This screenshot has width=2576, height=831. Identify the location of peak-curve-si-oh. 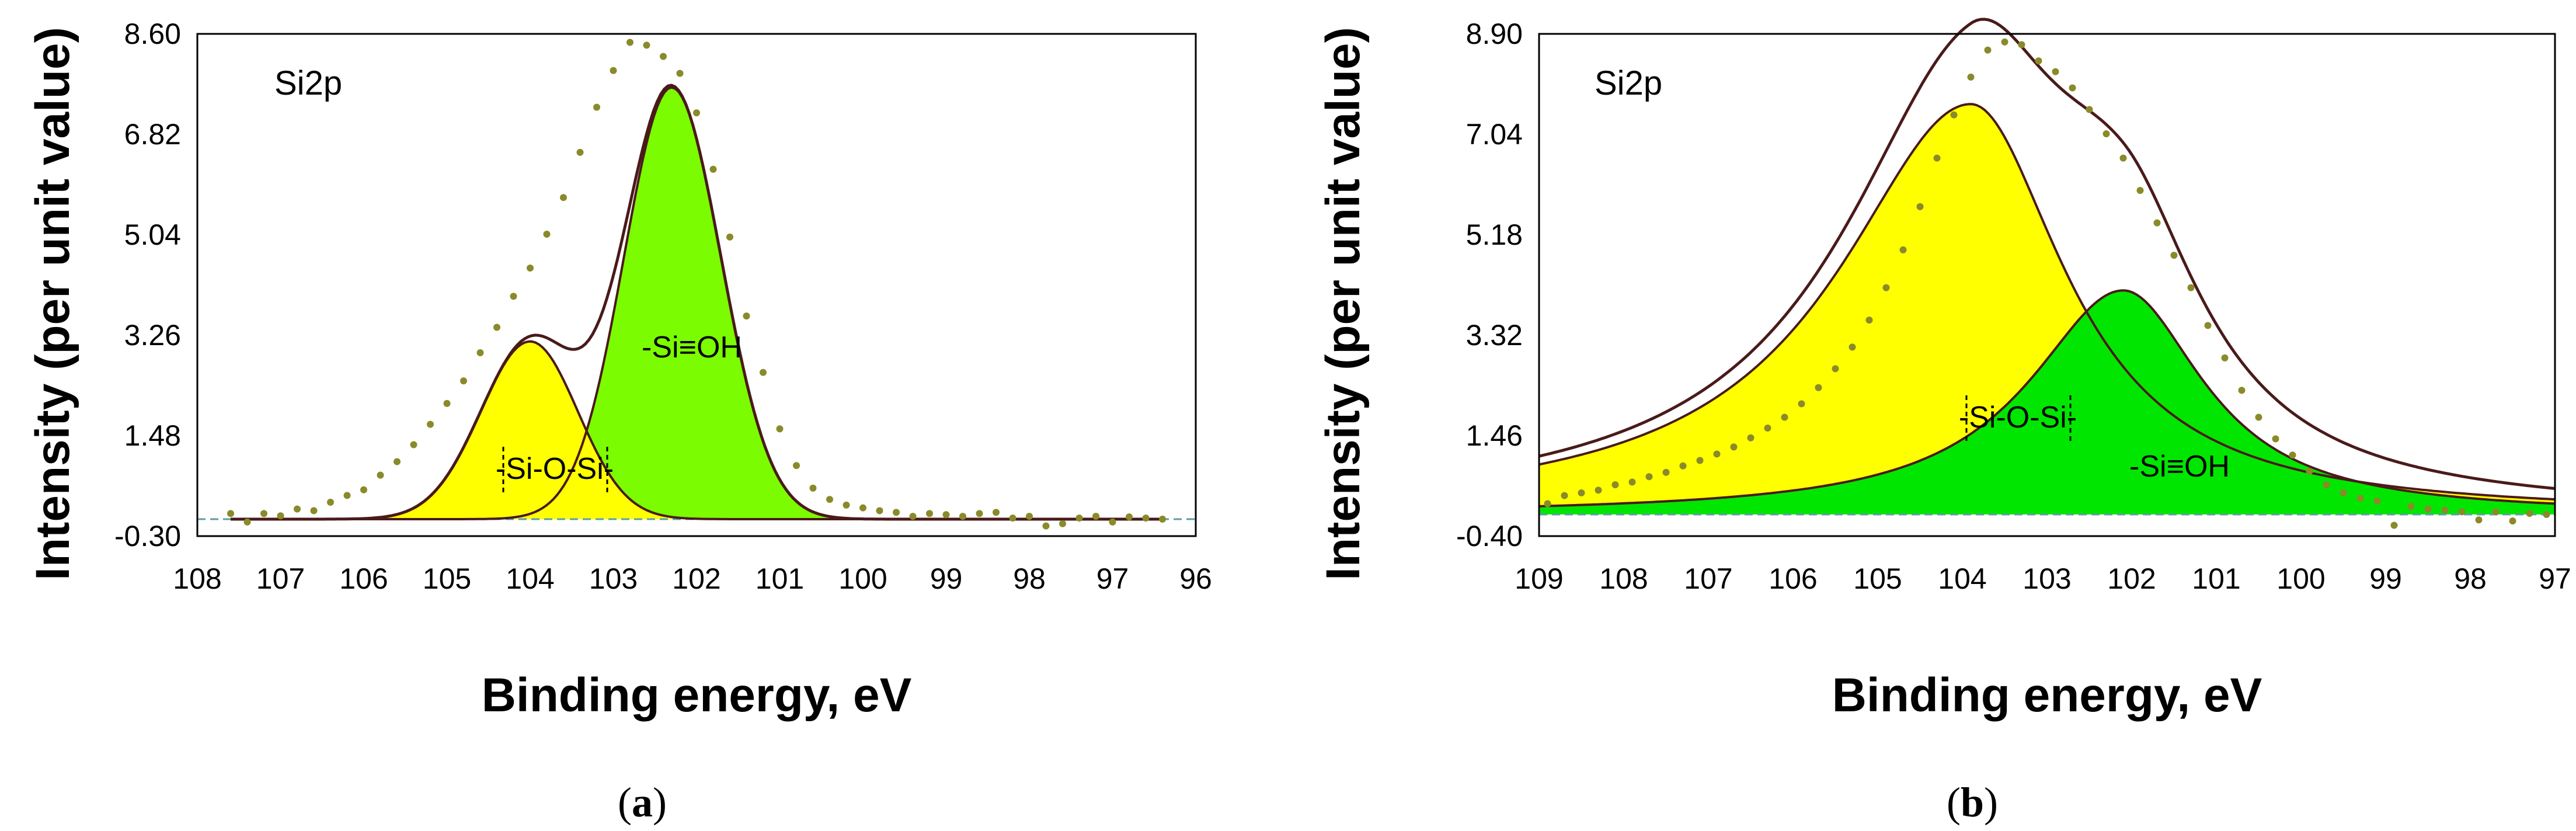
(2047, 398).